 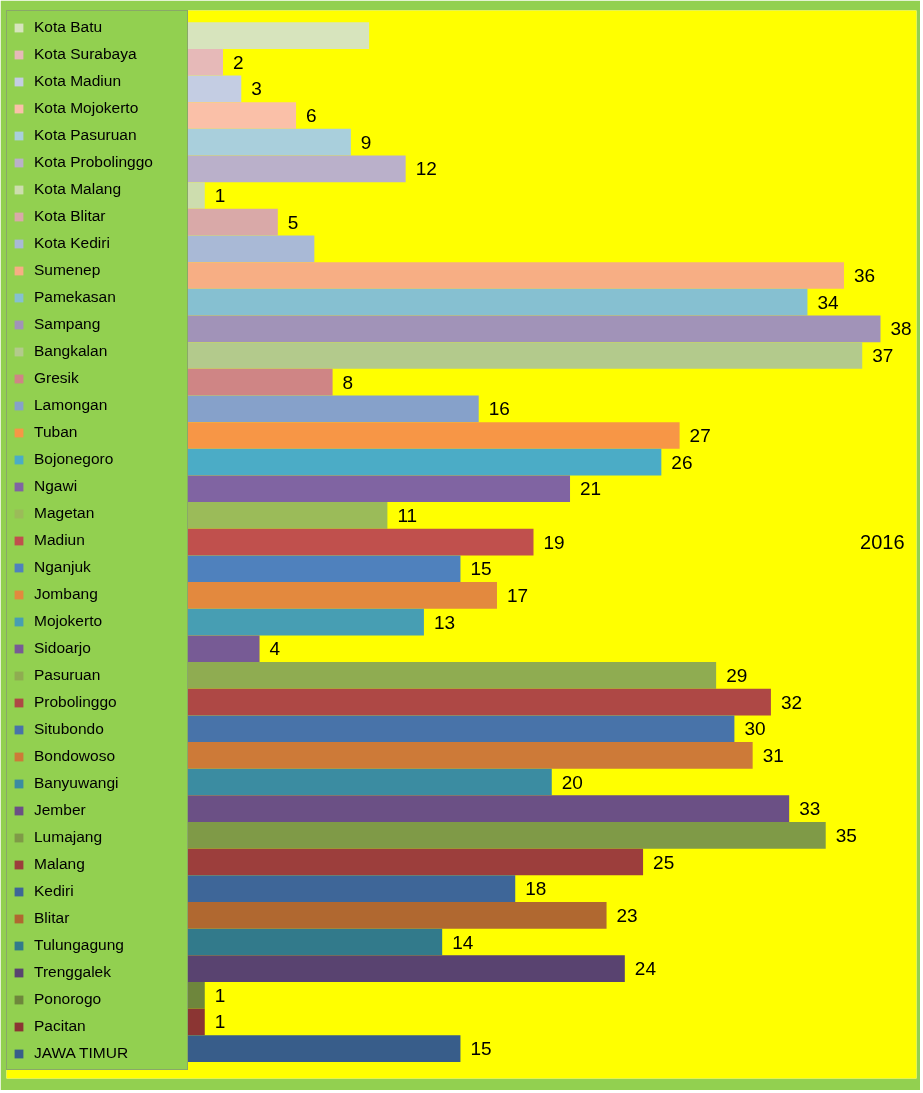 I want to click on legend-label: JAWA TIMUR, so click(x=82, y=1053).